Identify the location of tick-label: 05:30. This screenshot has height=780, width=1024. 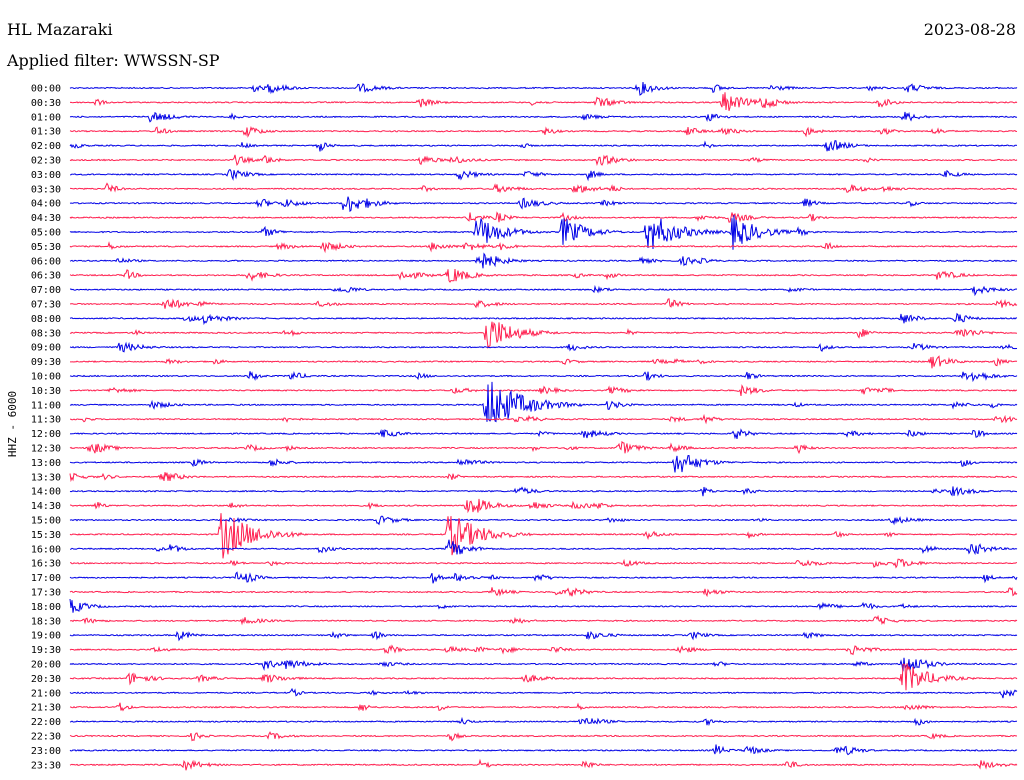
(46, 247).